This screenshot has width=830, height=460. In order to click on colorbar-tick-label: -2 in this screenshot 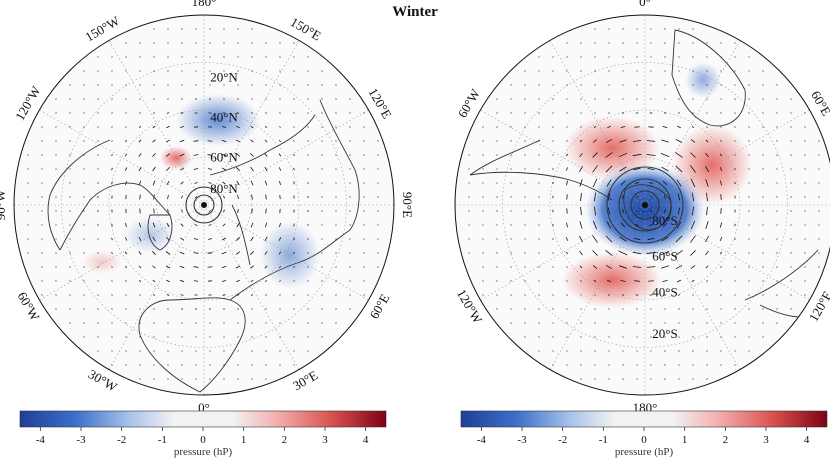, I will do `click(562, 440)`.